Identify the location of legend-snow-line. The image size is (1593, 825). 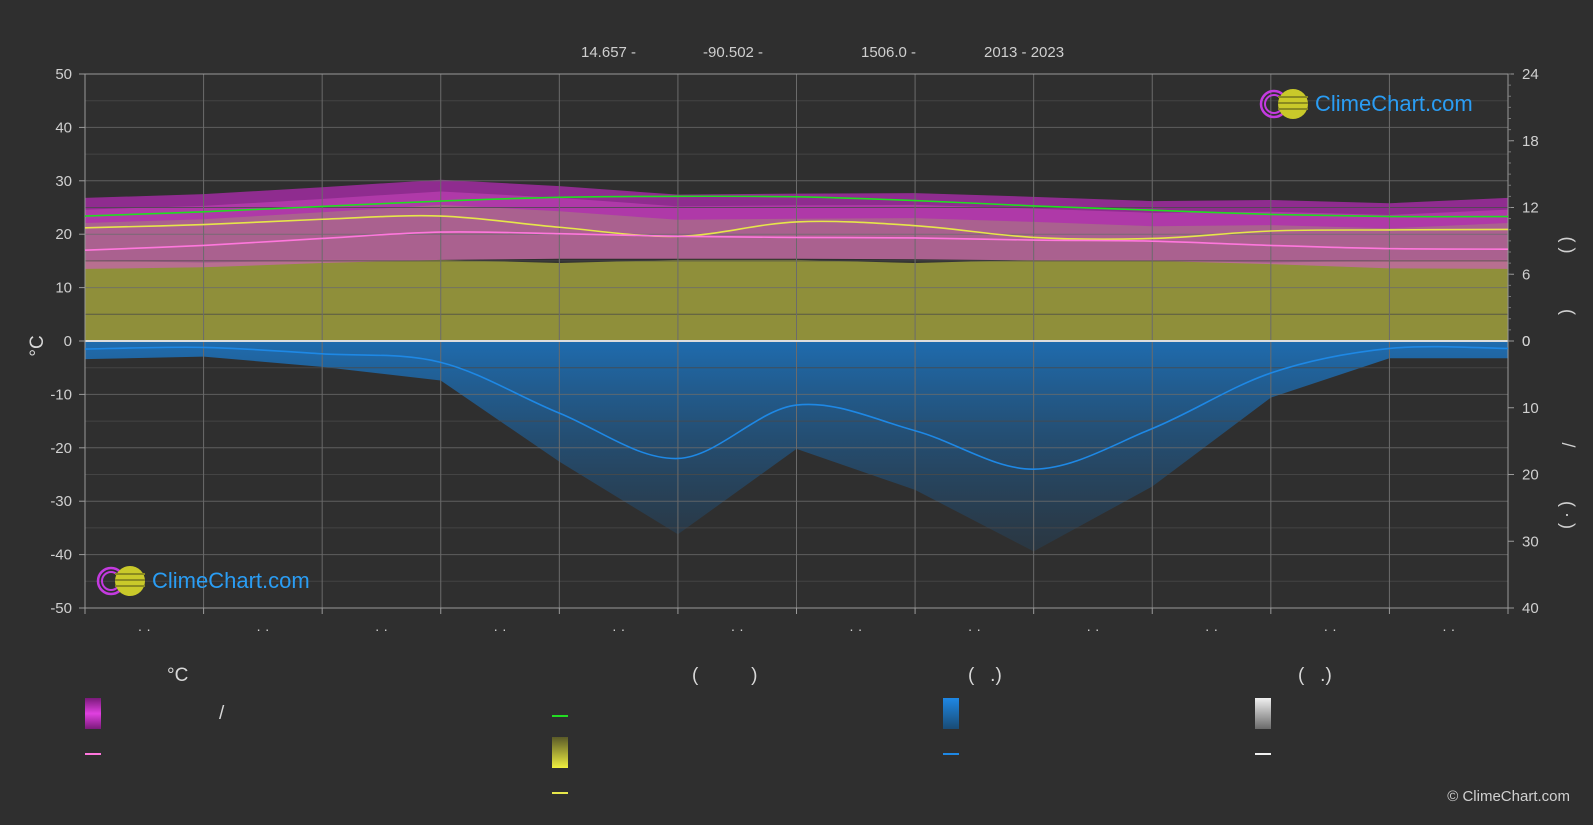
(1263, 754).